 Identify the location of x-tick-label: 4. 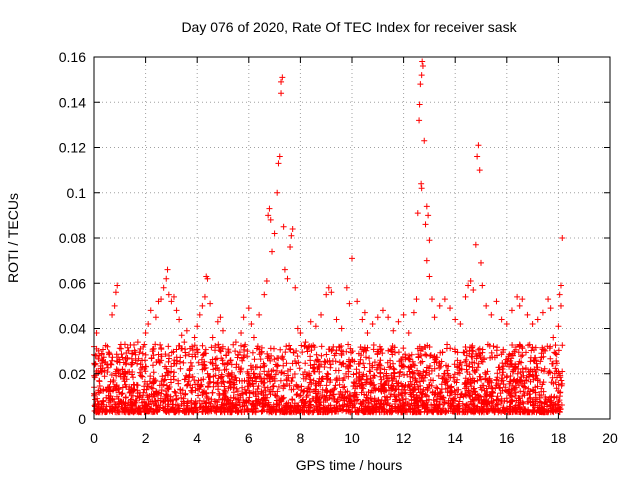
(197, 438).